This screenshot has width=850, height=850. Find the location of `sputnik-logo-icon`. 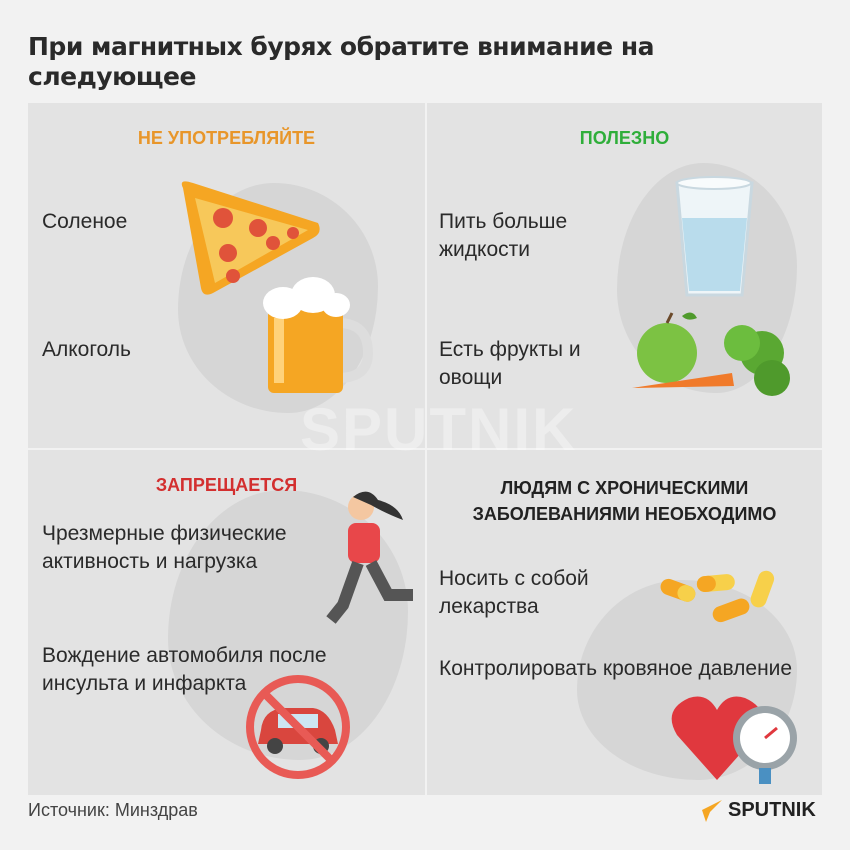

sputnik-logo-icon is located at coordinates (712, 811).